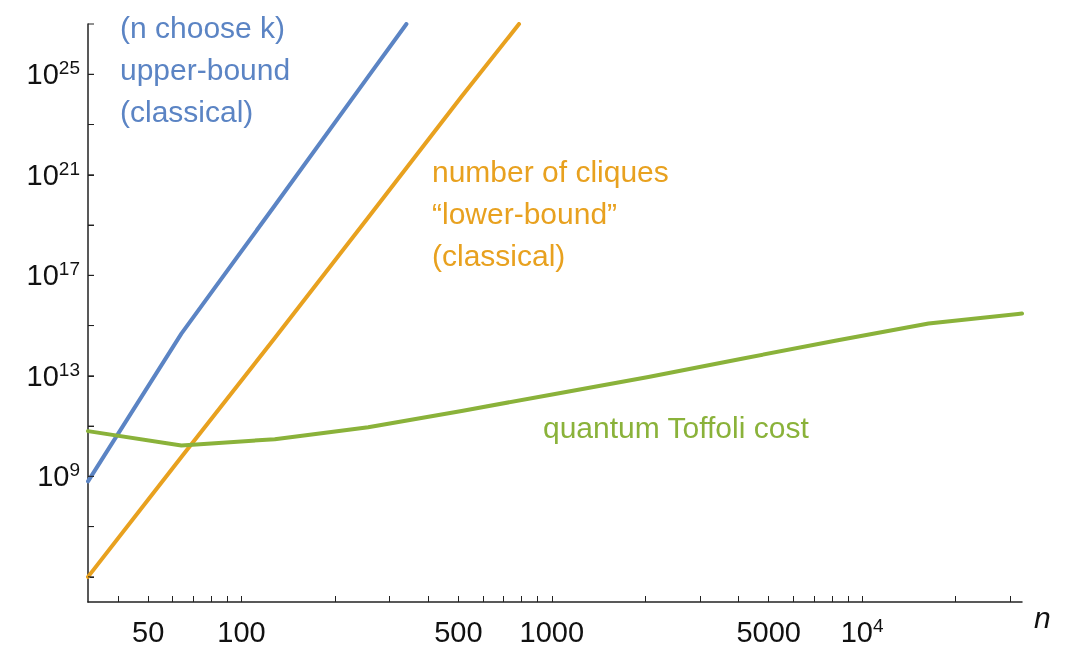 The image size is (1078, 652). Describe the element at coordinates (241, 632) in the screenshot. I see `x-tick-label: 100` at that location.